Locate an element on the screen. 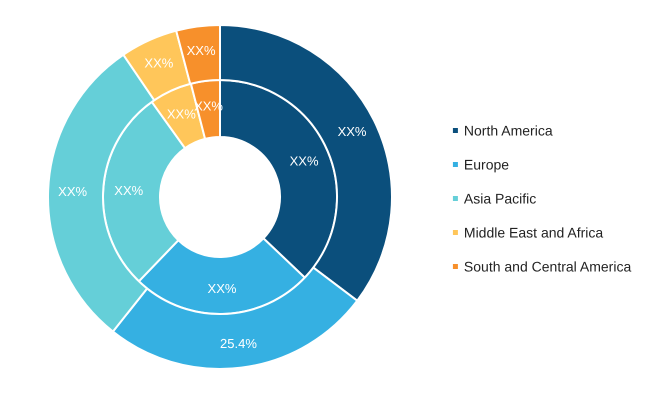 This screenshot has height=397, width=665. legend-label: North America is located at coordinates (508, 130).